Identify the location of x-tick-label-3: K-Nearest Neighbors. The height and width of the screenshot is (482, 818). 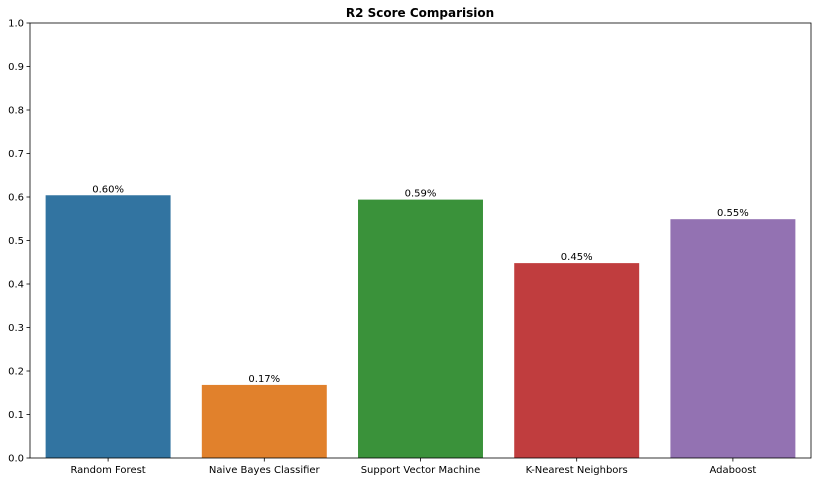
(577, 470).